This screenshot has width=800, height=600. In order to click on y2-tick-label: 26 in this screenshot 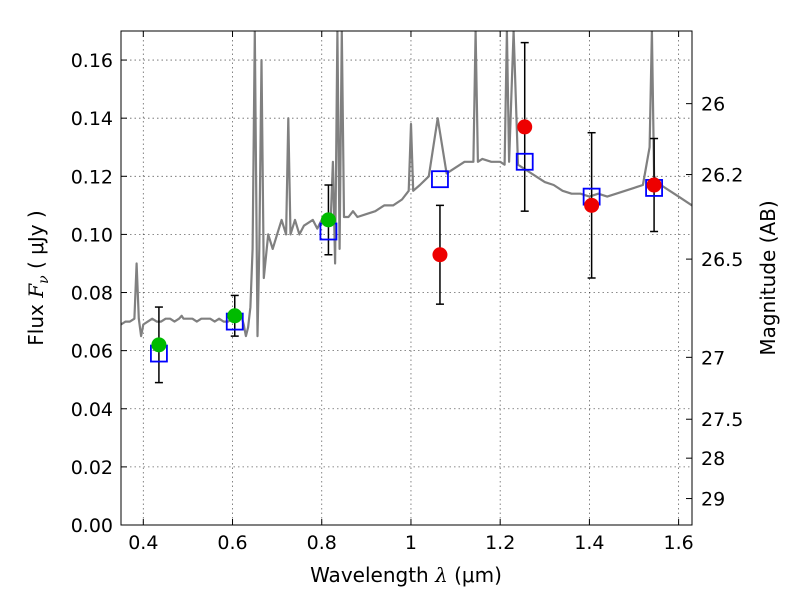, I will do `click(713, 105)`.